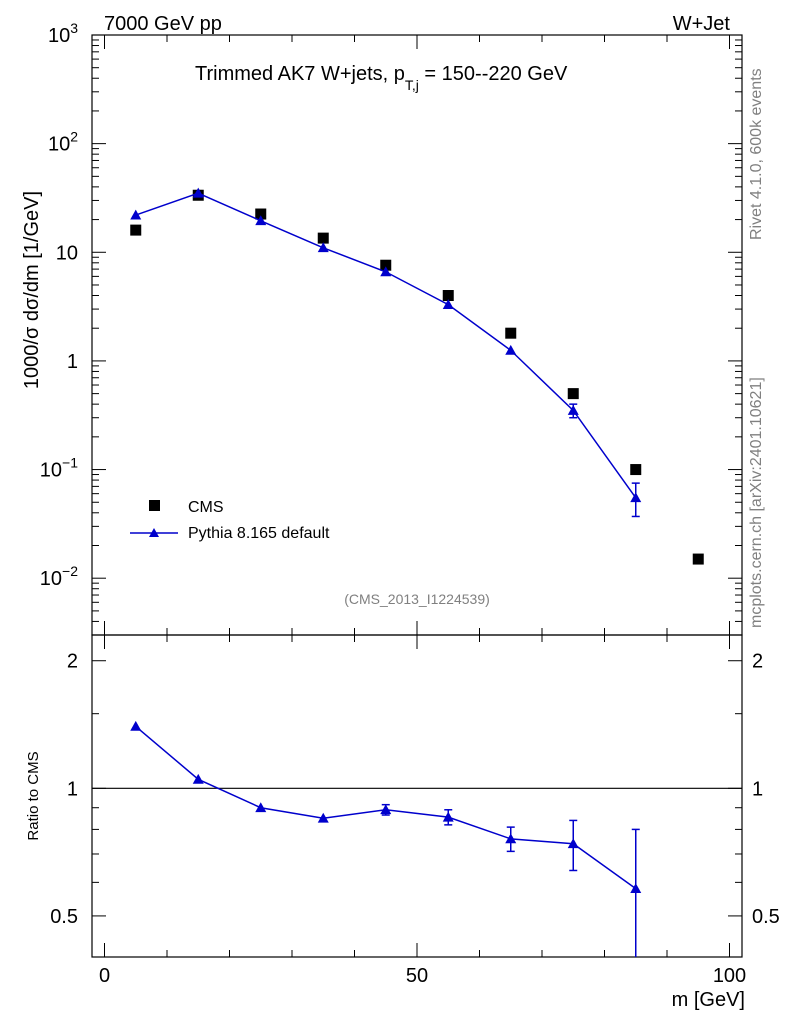 The image size is (786, 1024). Describe the element at coordinates (32, 290) in the screenshot. I see `main-ylabel: 1000/σ dσ/dm [1/GeV]` at that location.